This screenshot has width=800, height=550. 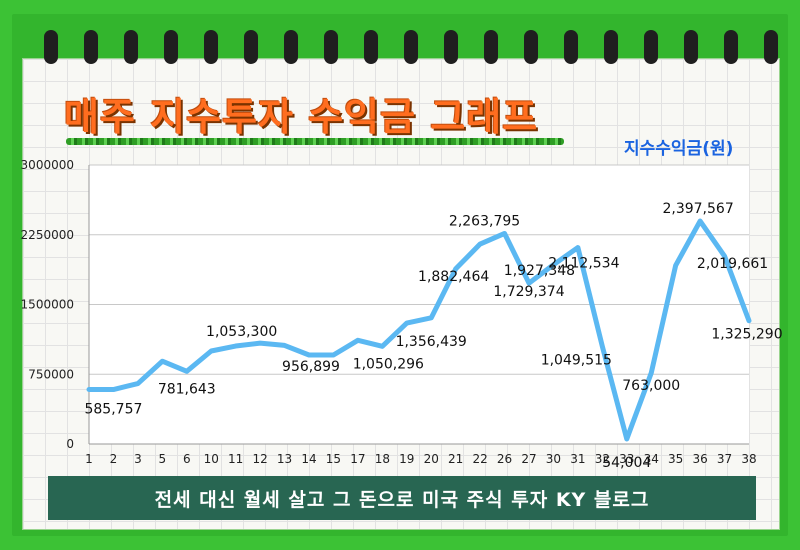 What do you see at coordinates (724, 459) in the screenshot?
I see `x-tick-label: 37` at bounding box center [724, 459].